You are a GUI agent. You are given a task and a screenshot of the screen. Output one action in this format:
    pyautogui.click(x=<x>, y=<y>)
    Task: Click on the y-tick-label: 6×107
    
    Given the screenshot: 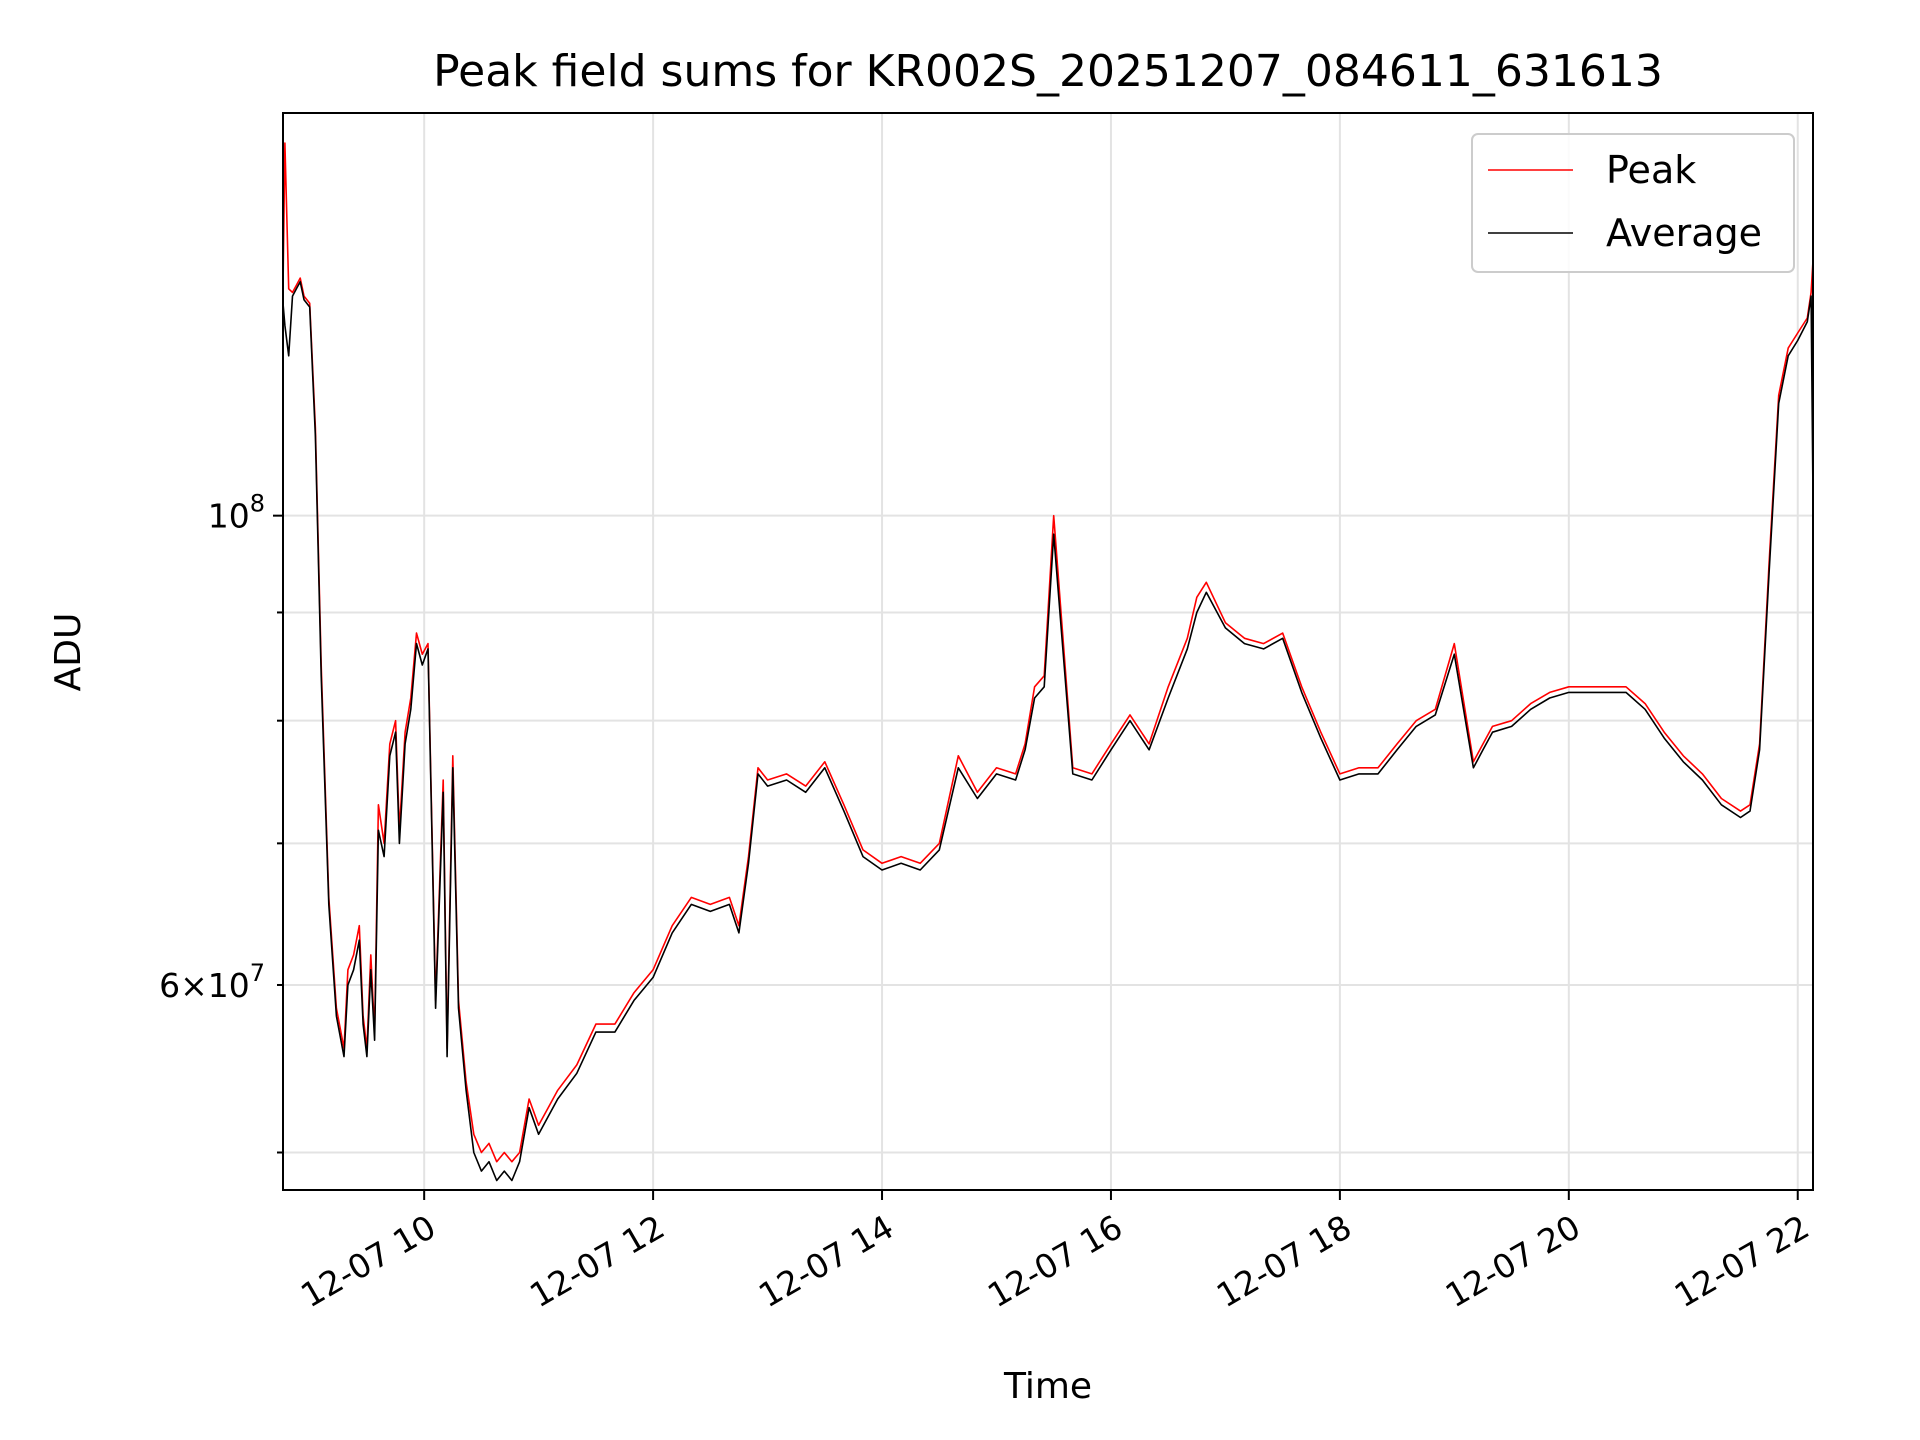 What is the action you would take?
    pyautogui.click(x=212, y=982)
    